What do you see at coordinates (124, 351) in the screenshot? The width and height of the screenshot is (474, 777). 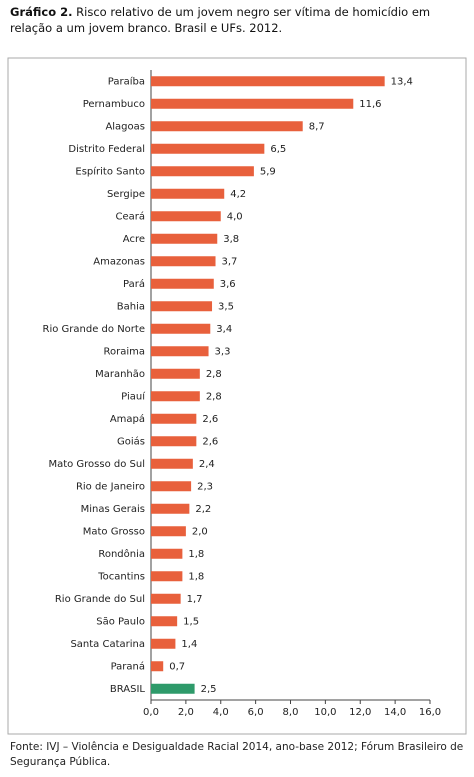 I see `y-tick-label: Roraima` at bounding box center [124, 351].